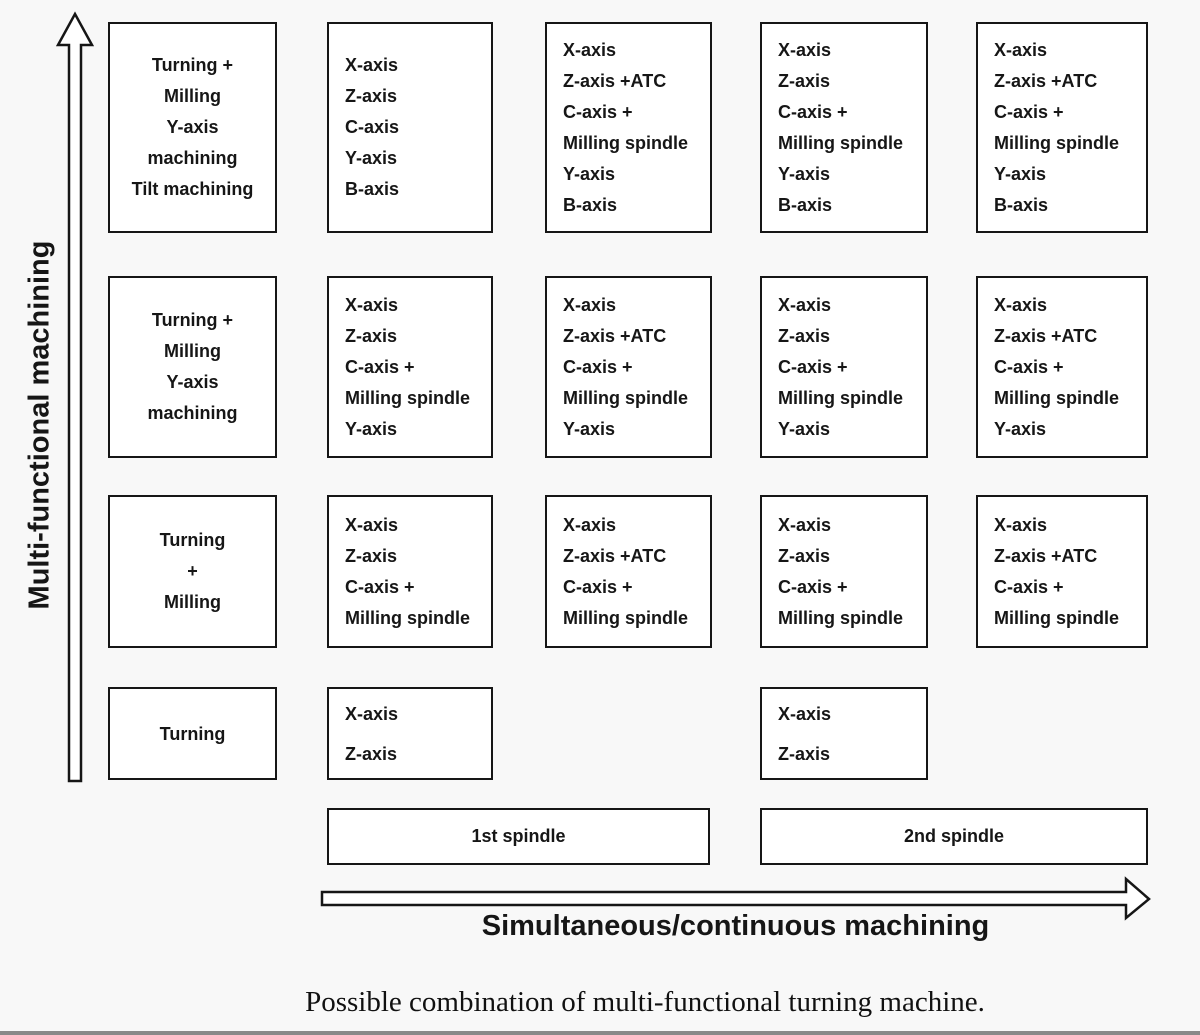  I want to click on config-box-r3-c4: X-axis Z-axis C-axis + Milling spindle, so click(844, 571).